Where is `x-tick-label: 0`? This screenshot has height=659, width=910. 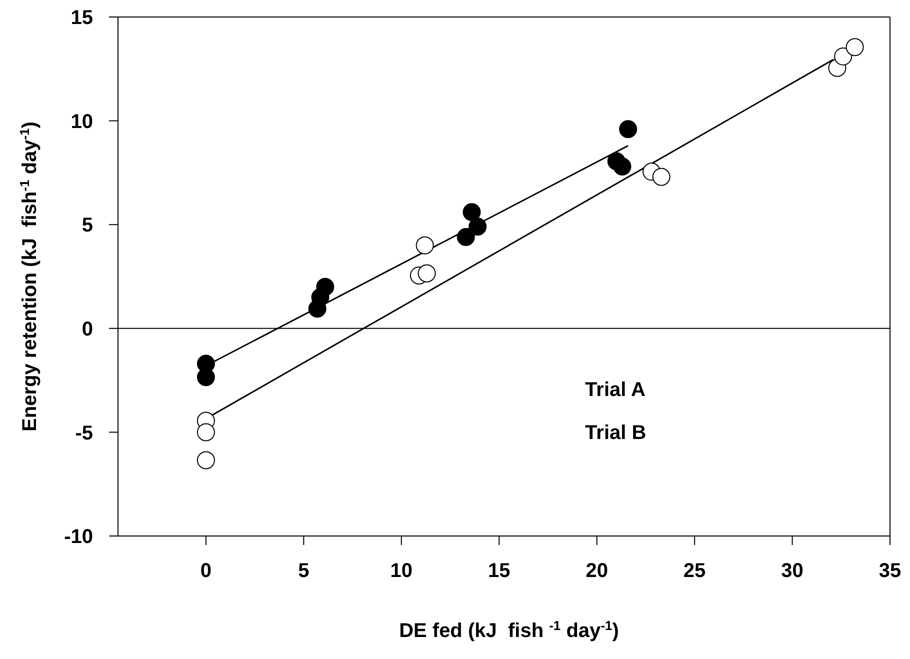
x-tick-label: 0 is located at coordinates (206, 571).